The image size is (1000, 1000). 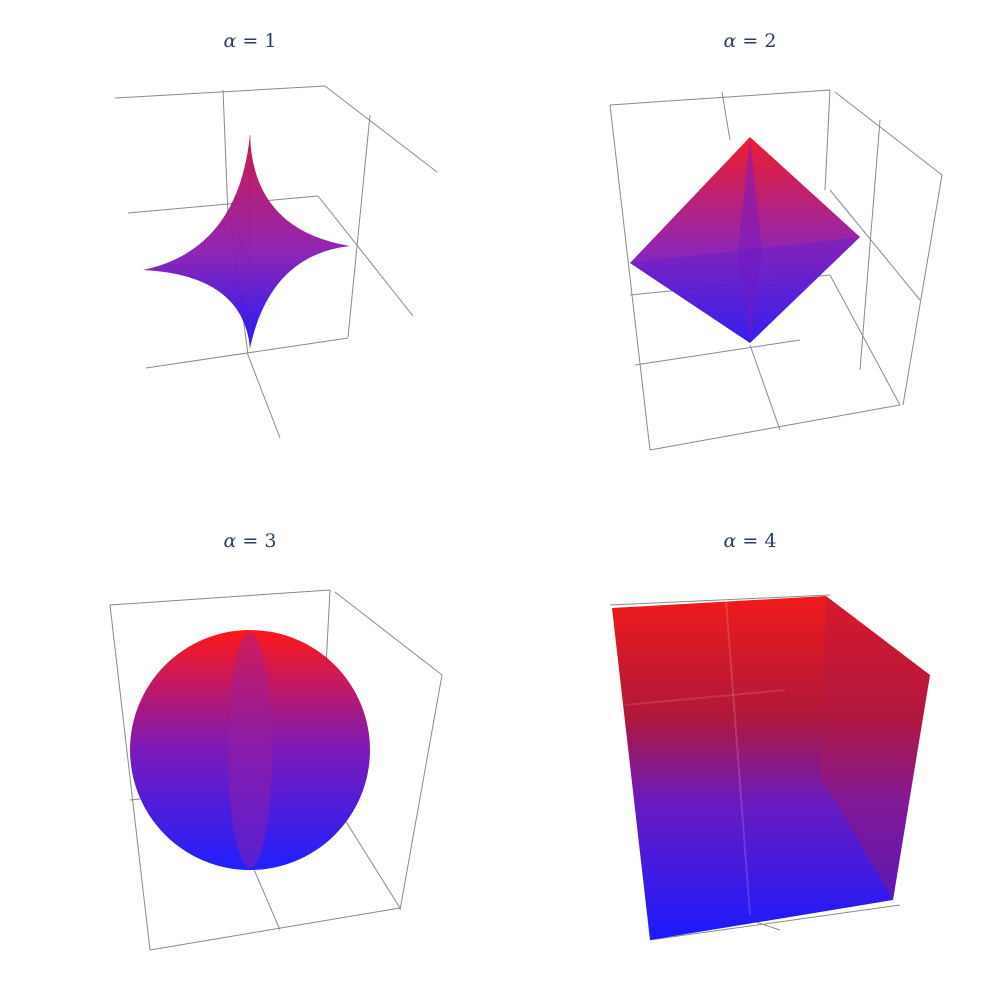 I want to click on octahedron-surface, so click(x=745, y=240).